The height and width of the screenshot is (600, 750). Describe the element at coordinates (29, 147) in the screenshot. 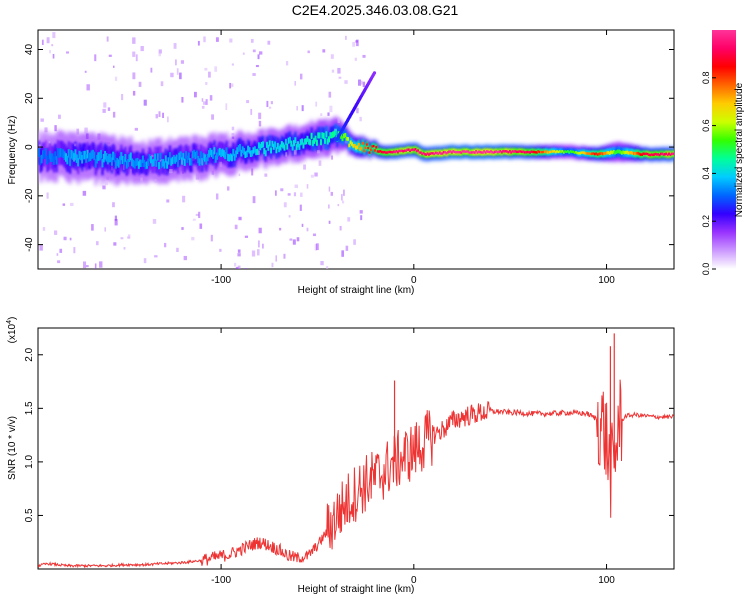

I see `spectrogram-ytick-label: 0` at that location.